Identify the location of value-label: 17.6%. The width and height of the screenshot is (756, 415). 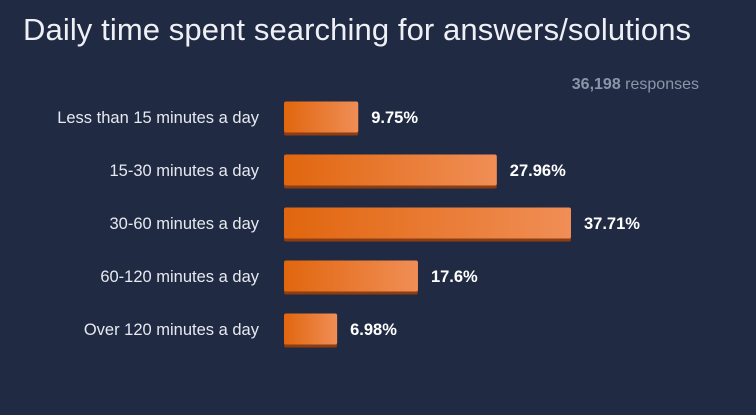
(454, 277).